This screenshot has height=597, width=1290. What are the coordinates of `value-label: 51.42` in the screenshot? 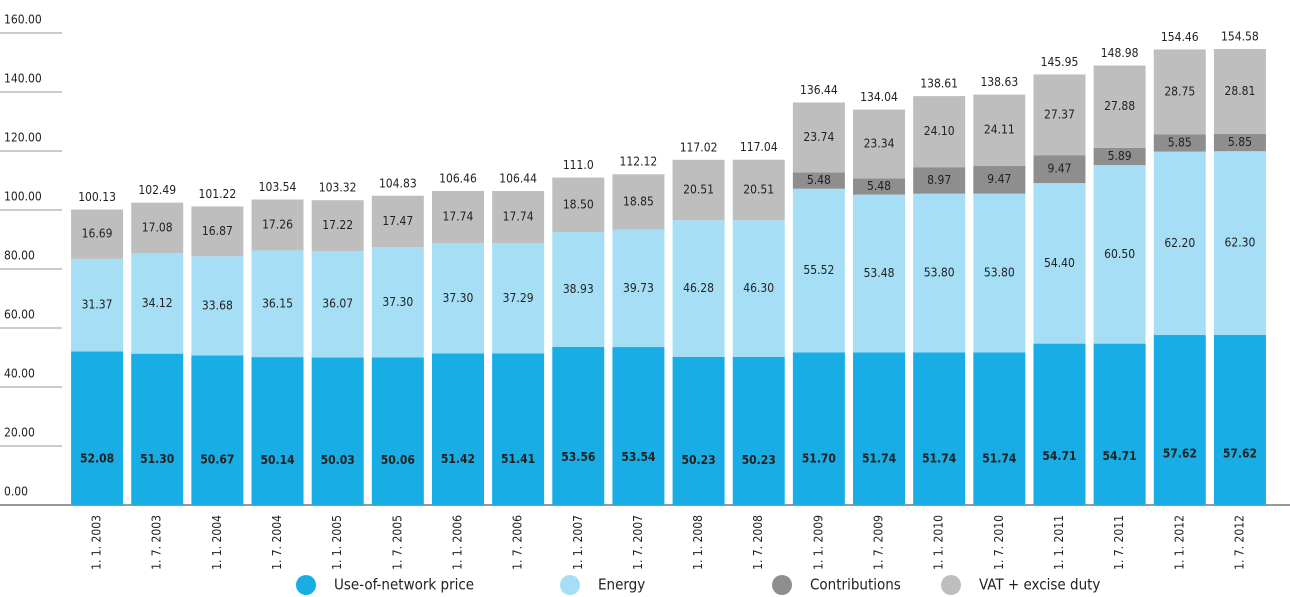 It's located at (458, 459).